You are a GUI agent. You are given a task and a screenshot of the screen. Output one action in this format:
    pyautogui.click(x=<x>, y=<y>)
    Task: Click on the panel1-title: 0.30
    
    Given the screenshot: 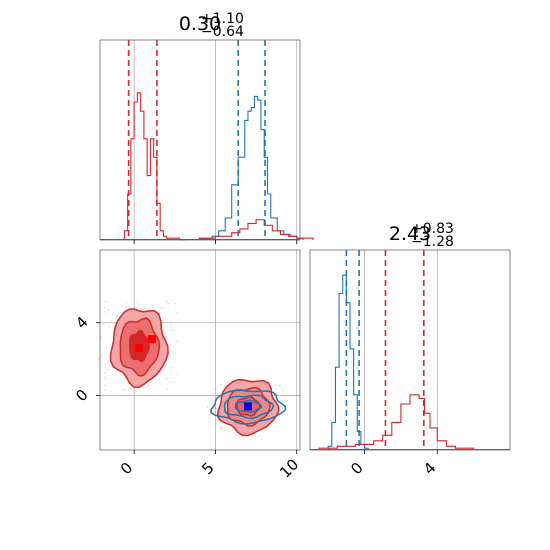 What is the action you would take?
    pyautogui.click(x=200, y=24)
    